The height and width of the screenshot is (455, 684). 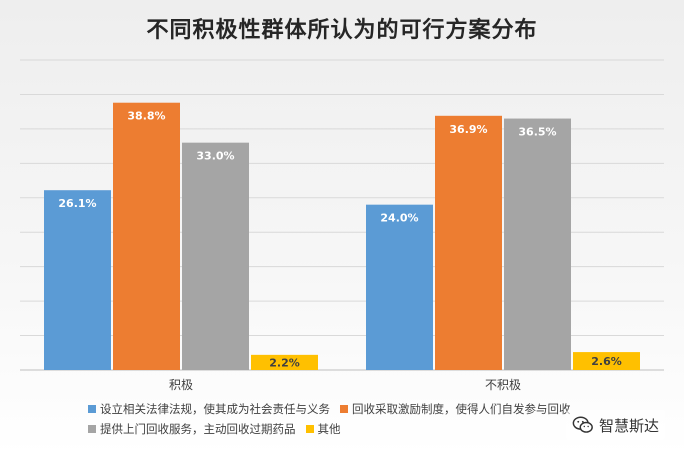 What do you see at coordinates (537, 132) in the screenshot?
I see `data-label: 36.5%` at bounding box center [537, 132].